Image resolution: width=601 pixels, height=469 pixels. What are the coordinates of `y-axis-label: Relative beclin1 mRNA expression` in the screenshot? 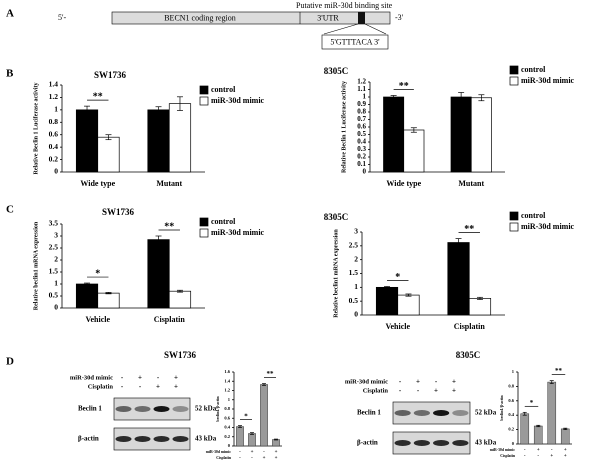 It's located at (36, 265).